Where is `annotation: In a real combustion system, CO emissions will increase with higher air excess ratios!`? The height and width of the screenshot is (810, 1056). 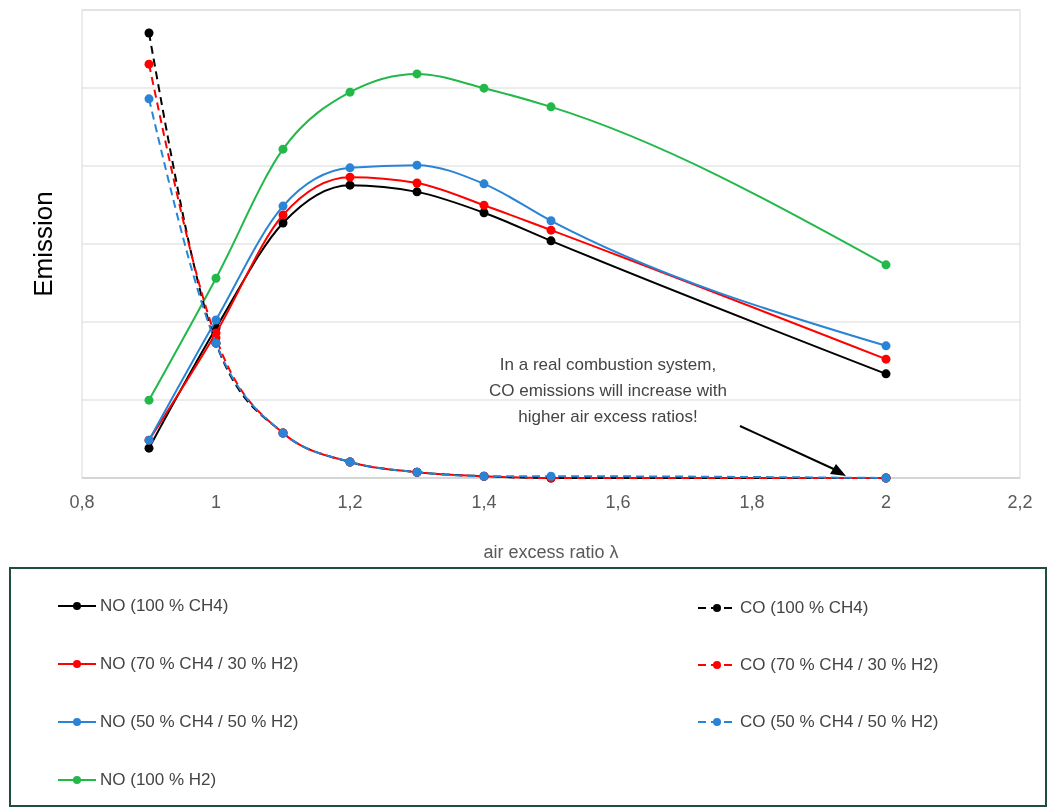 annotation: In a real combustion system, CO emissions will increase with higher air excess ratios! is located at coordinates (608, 390).